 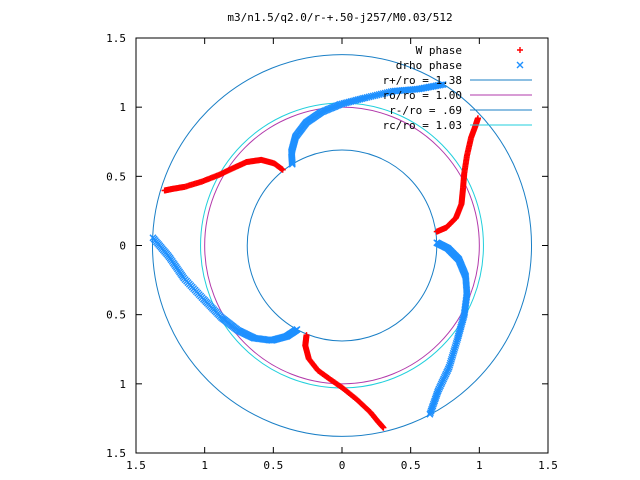 I want to click on x-tick-label: 0, so click(x=342, y=465).